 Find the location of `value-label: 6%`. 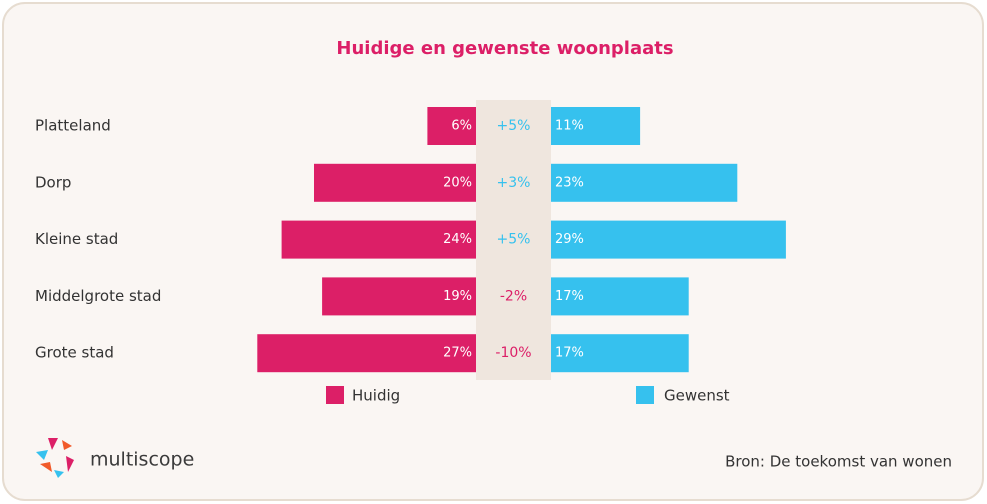

value-label: 6% is located at coordinates (461, 126).